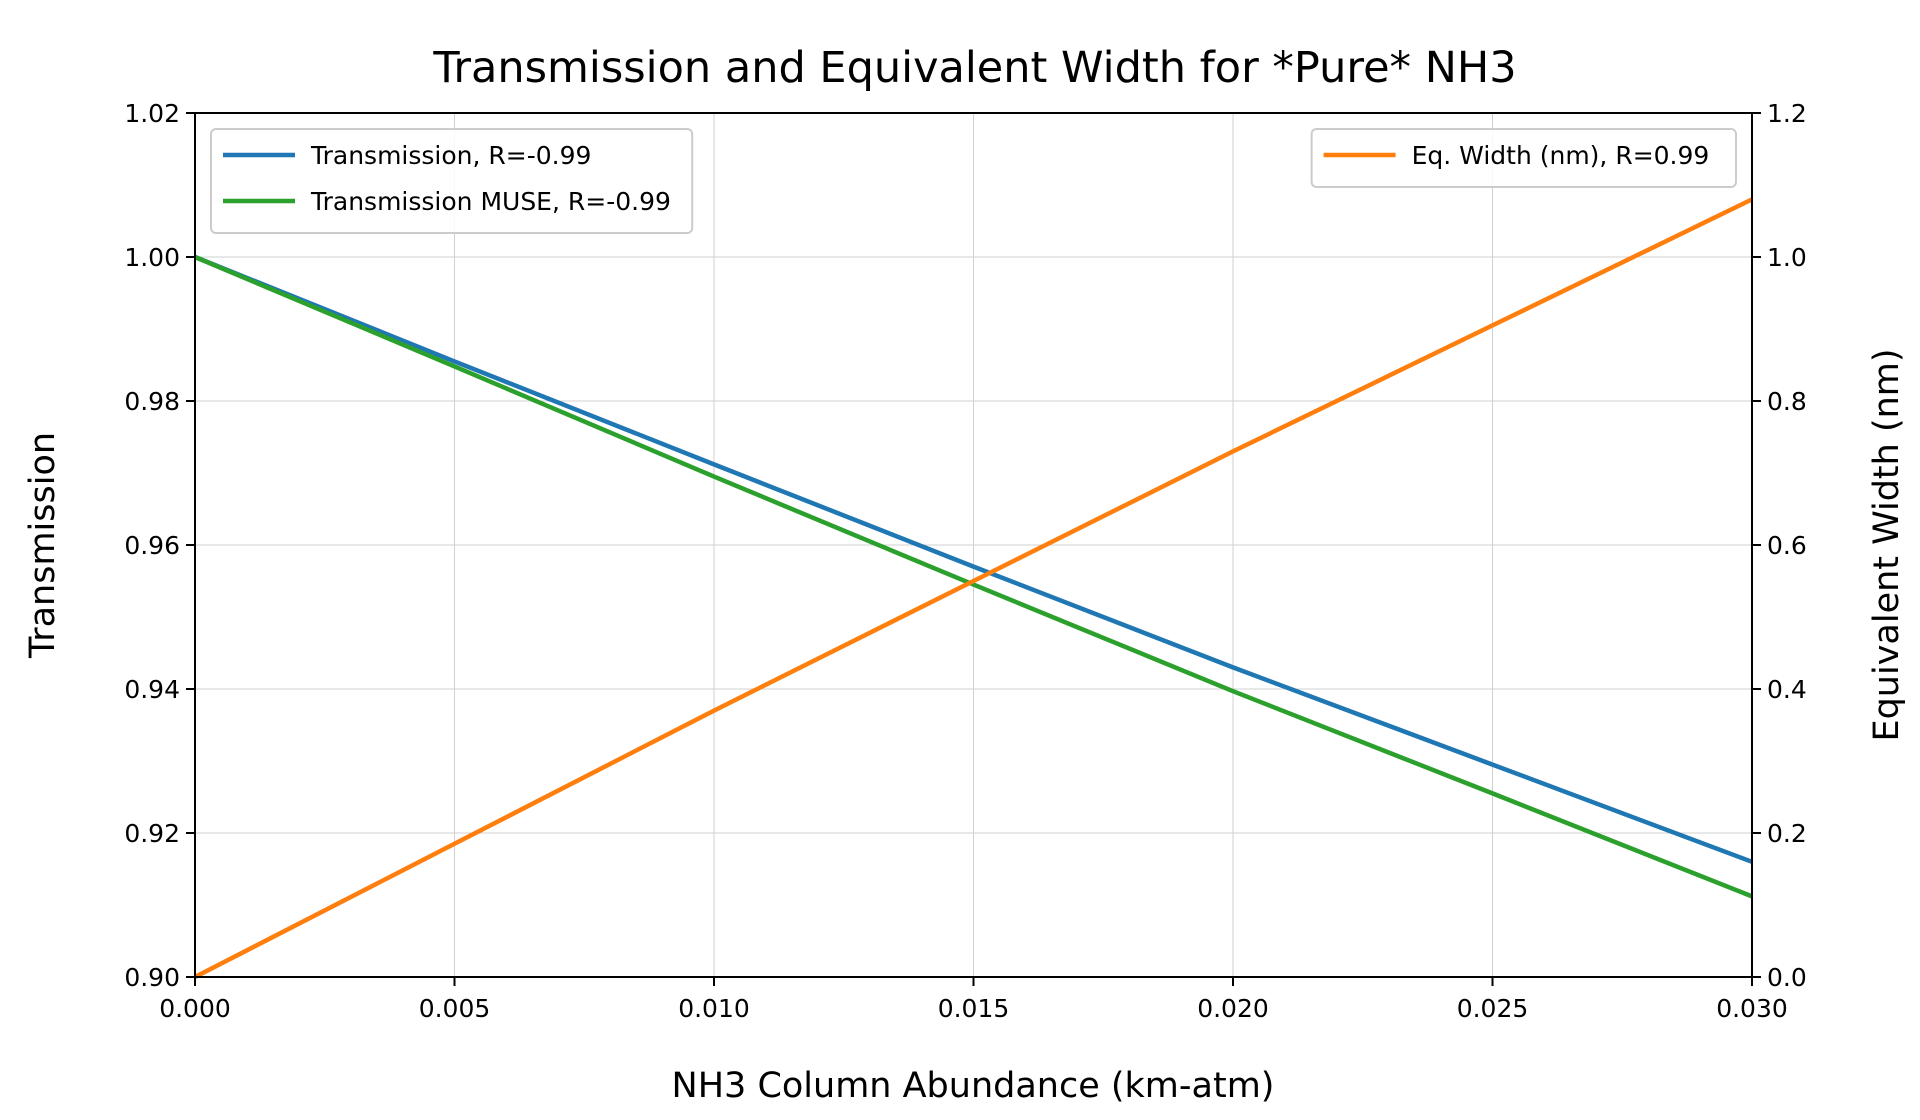 Image resolution: width=1920 pixels, height=1120 pixels. I want to click on y-axis-left: 0.90 0.92 0.94 0.96 0.98 1.00 1.02, so click(159, 545).